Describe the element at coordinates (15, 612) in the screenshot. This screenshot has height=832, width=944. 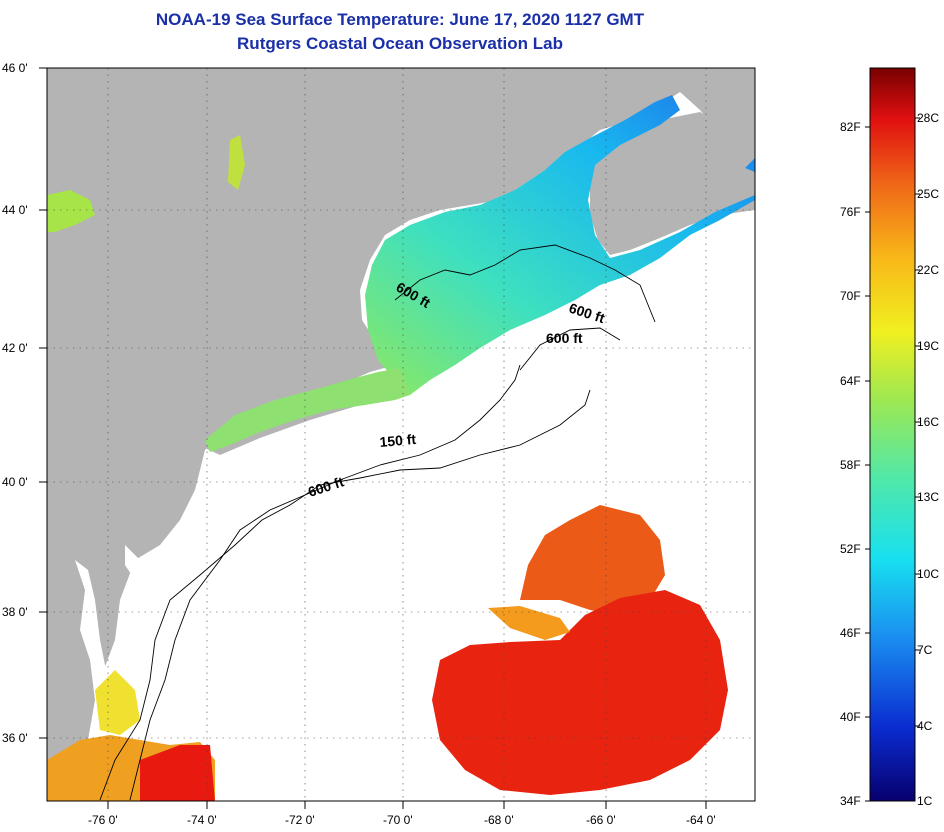
I see `lat-label: 38 0'` at that location.